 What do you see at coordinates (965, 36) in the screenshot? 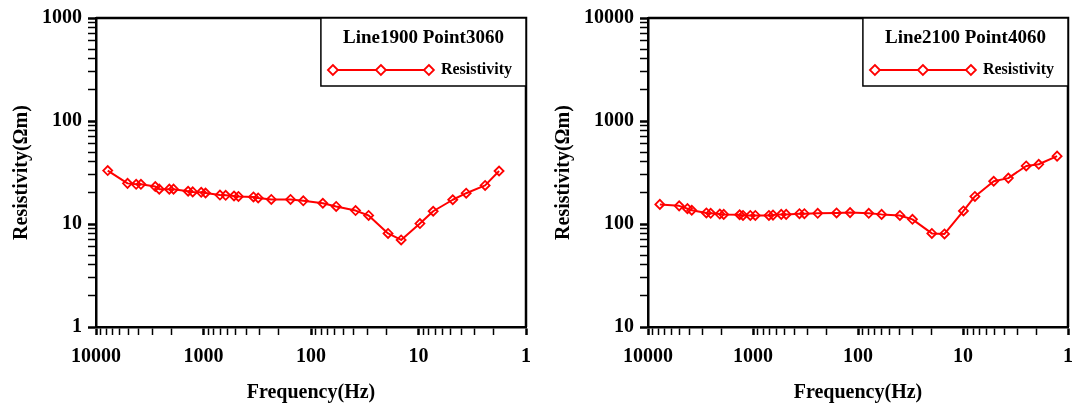
I see `legend-title: Line2100 Point4060` at bounding box center [965, 36].